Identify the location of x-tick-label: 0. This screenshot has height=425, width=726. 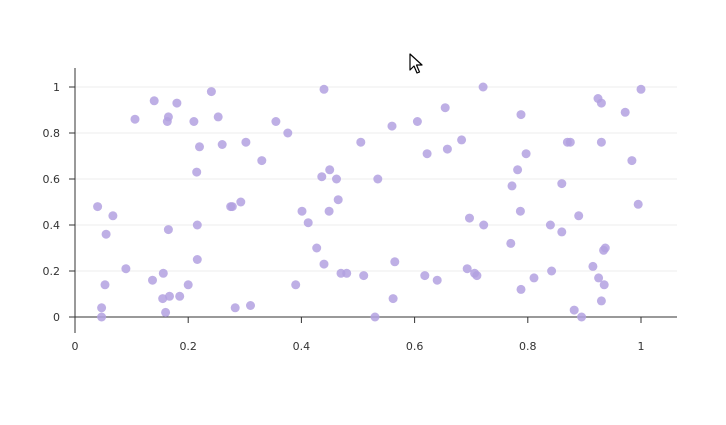
(75, 346).